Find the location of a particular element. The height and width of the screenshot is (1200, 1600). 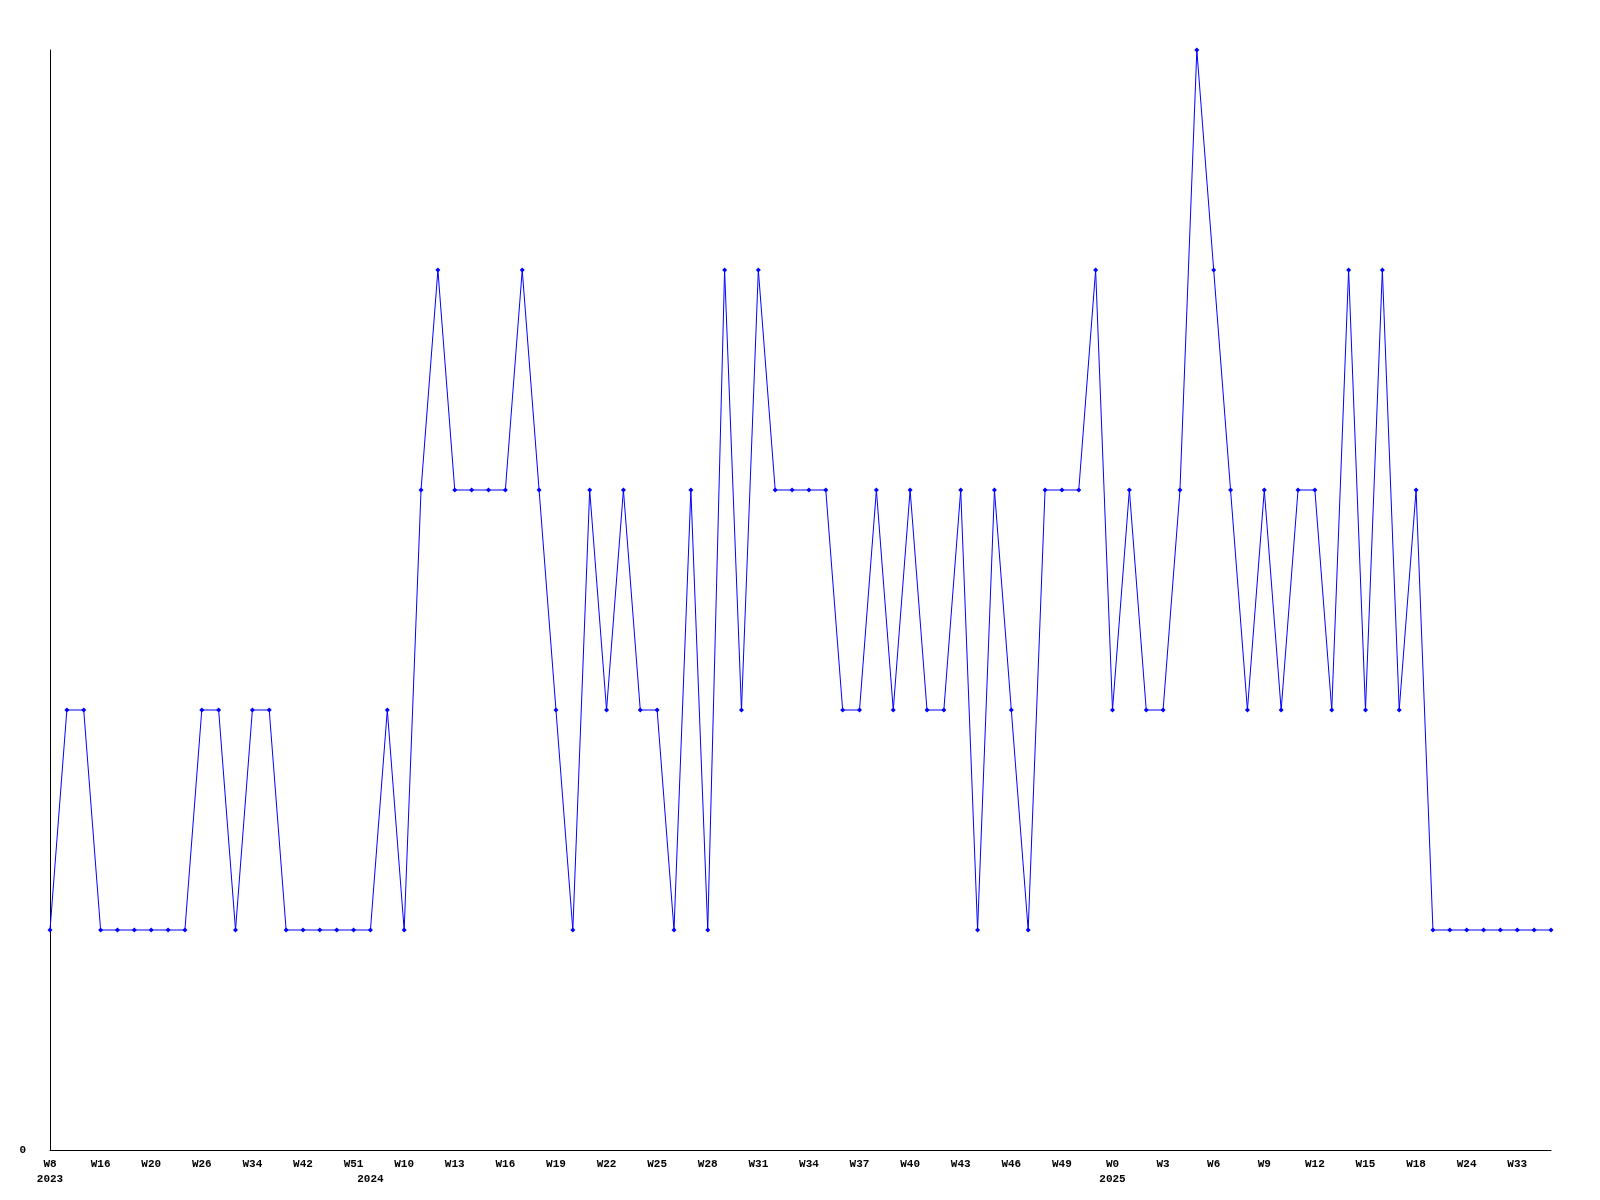

x-tick-label: W28 is located at coordinates (708, 1163).